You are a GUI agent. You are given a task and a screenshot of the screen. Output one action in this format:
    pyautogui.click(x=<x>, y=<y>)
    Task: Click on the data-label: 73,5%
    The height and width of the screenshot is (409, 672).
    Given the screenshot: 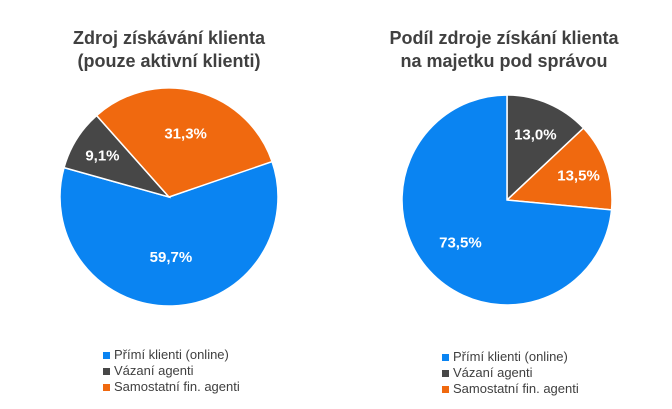 What is the action you would take?
    pyautogui.click(x=460, y=242)
    